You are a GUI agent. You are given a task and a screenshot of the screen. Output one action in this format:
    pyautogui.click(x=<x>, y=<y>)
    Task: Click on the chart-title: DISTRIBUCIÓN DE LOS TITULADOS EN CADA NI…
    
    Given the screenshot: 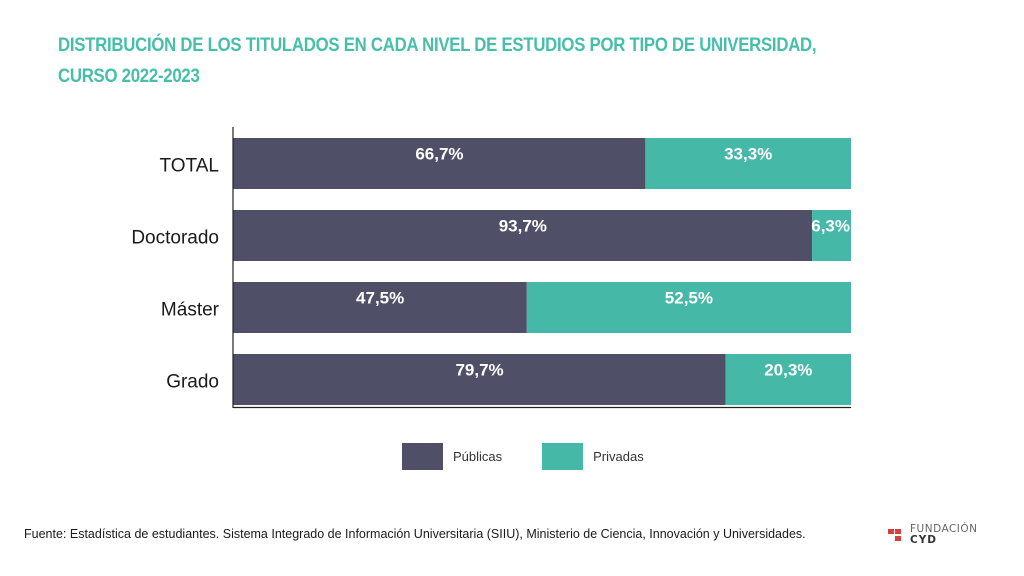 What is the action you would take?
    pyautogui.click(x=445, y=61)
    